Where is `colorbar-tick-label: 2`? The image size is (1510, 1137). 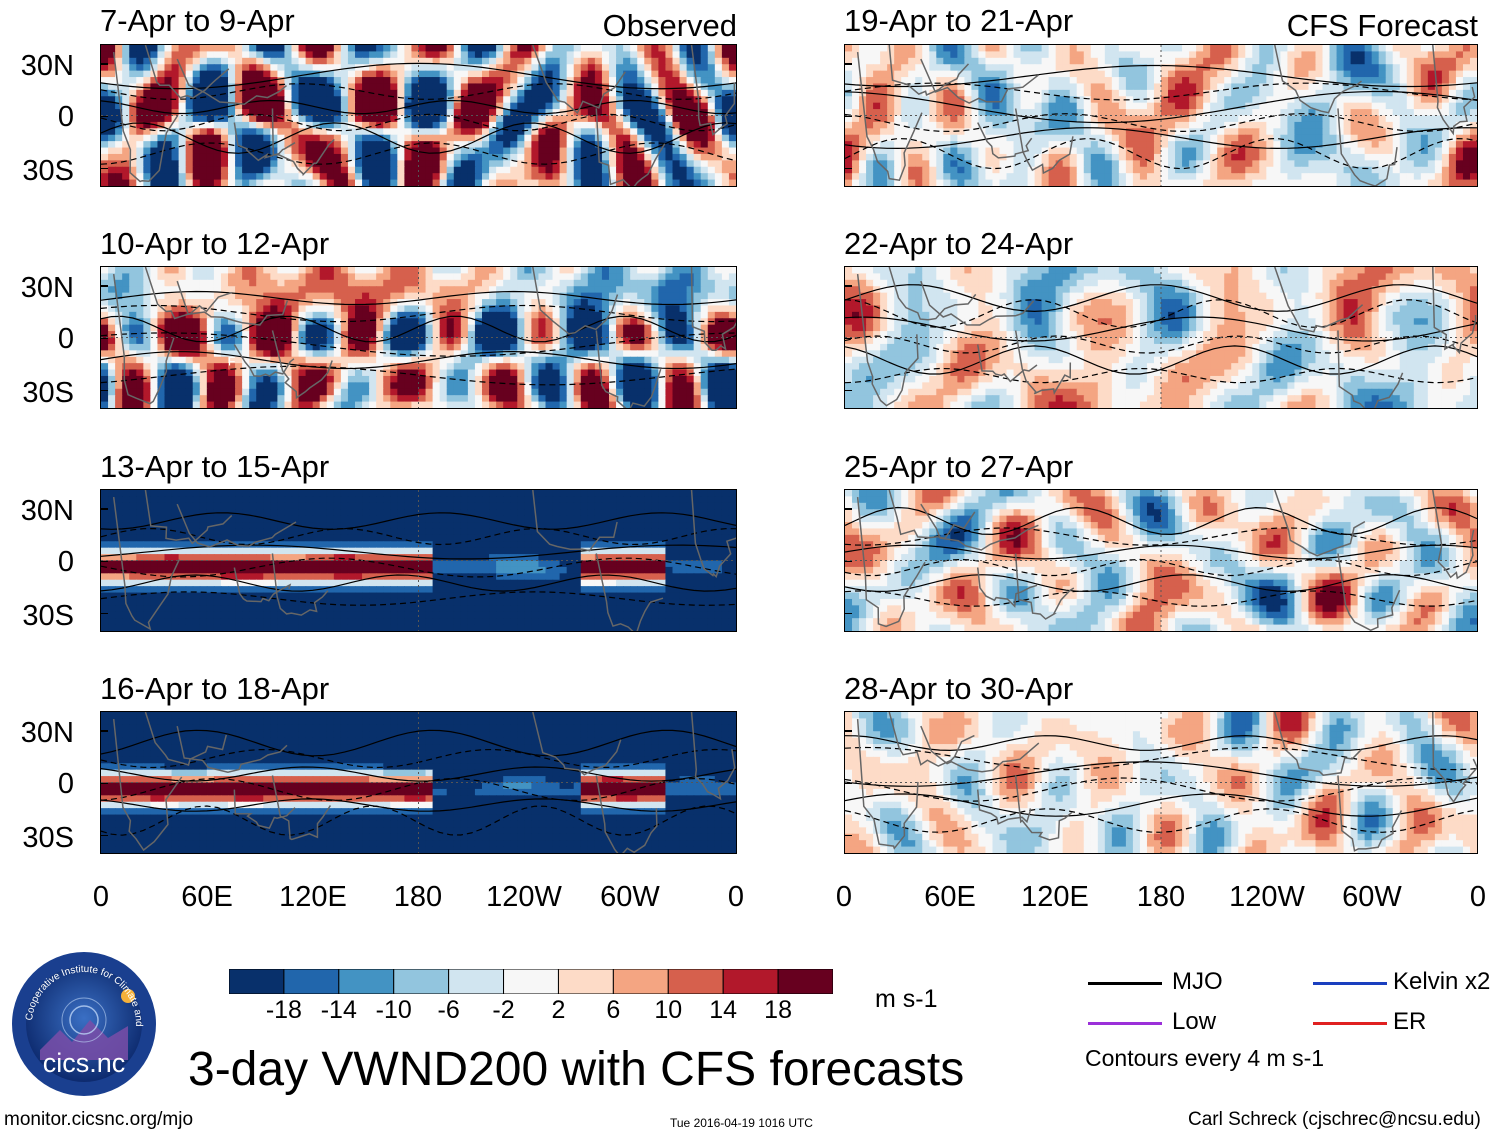
colorbar-tick-label: 2 is located at coordinates (558, 1010).